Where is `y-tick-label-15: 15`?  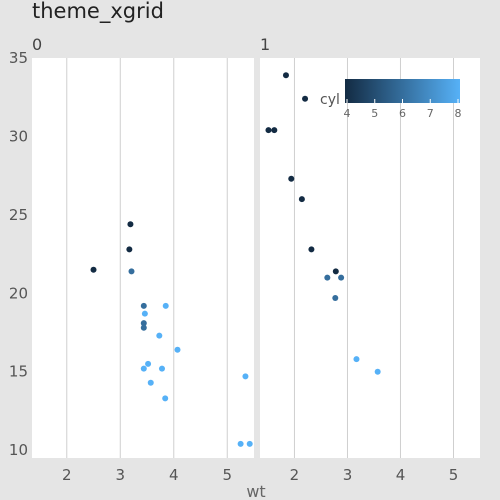
y-tick-label-15: 15 is located at coordinates (18, 372).